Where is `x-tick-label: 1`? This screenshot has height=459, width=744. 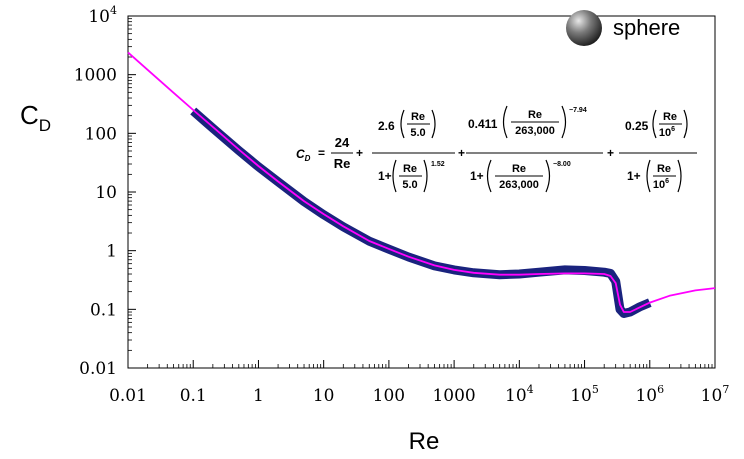
x-tick-label: 1 is located at coordinates (258, 396).